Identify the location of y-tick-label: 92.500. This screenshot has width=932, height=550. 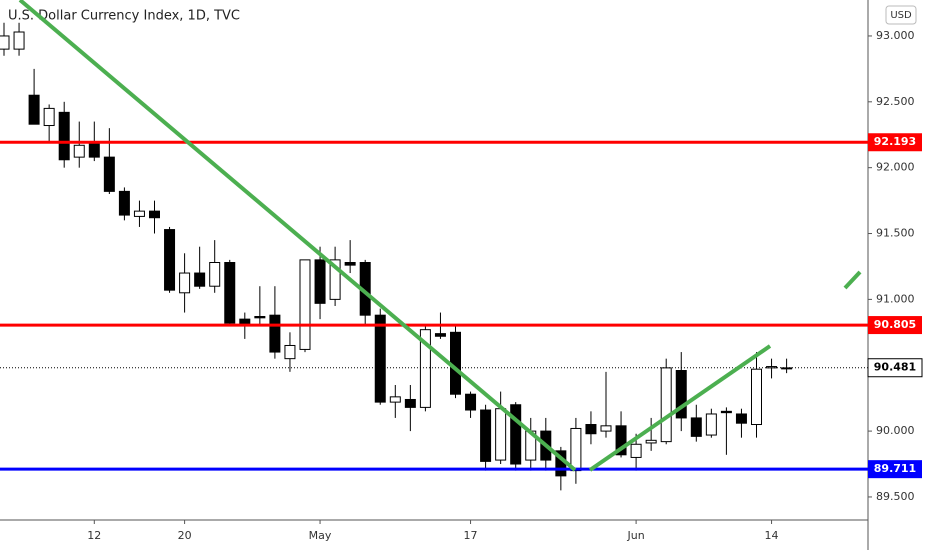
(895, 101).